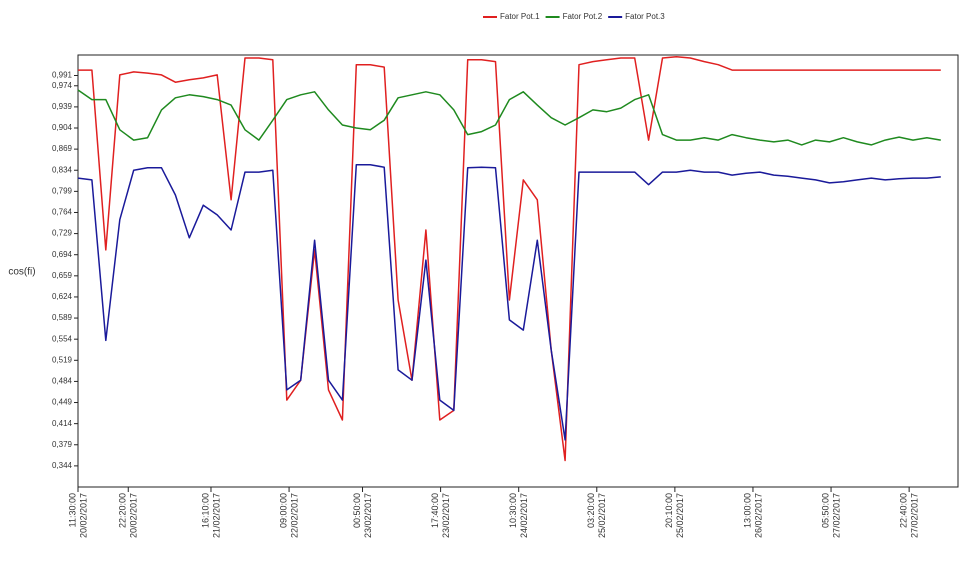 The height and width of the screenshot is (568, 959). What do you see at coordinates (591, 510) in the screenshot?
I see `x-tick-label: 03:20:00` at bounding box center [591, 510].